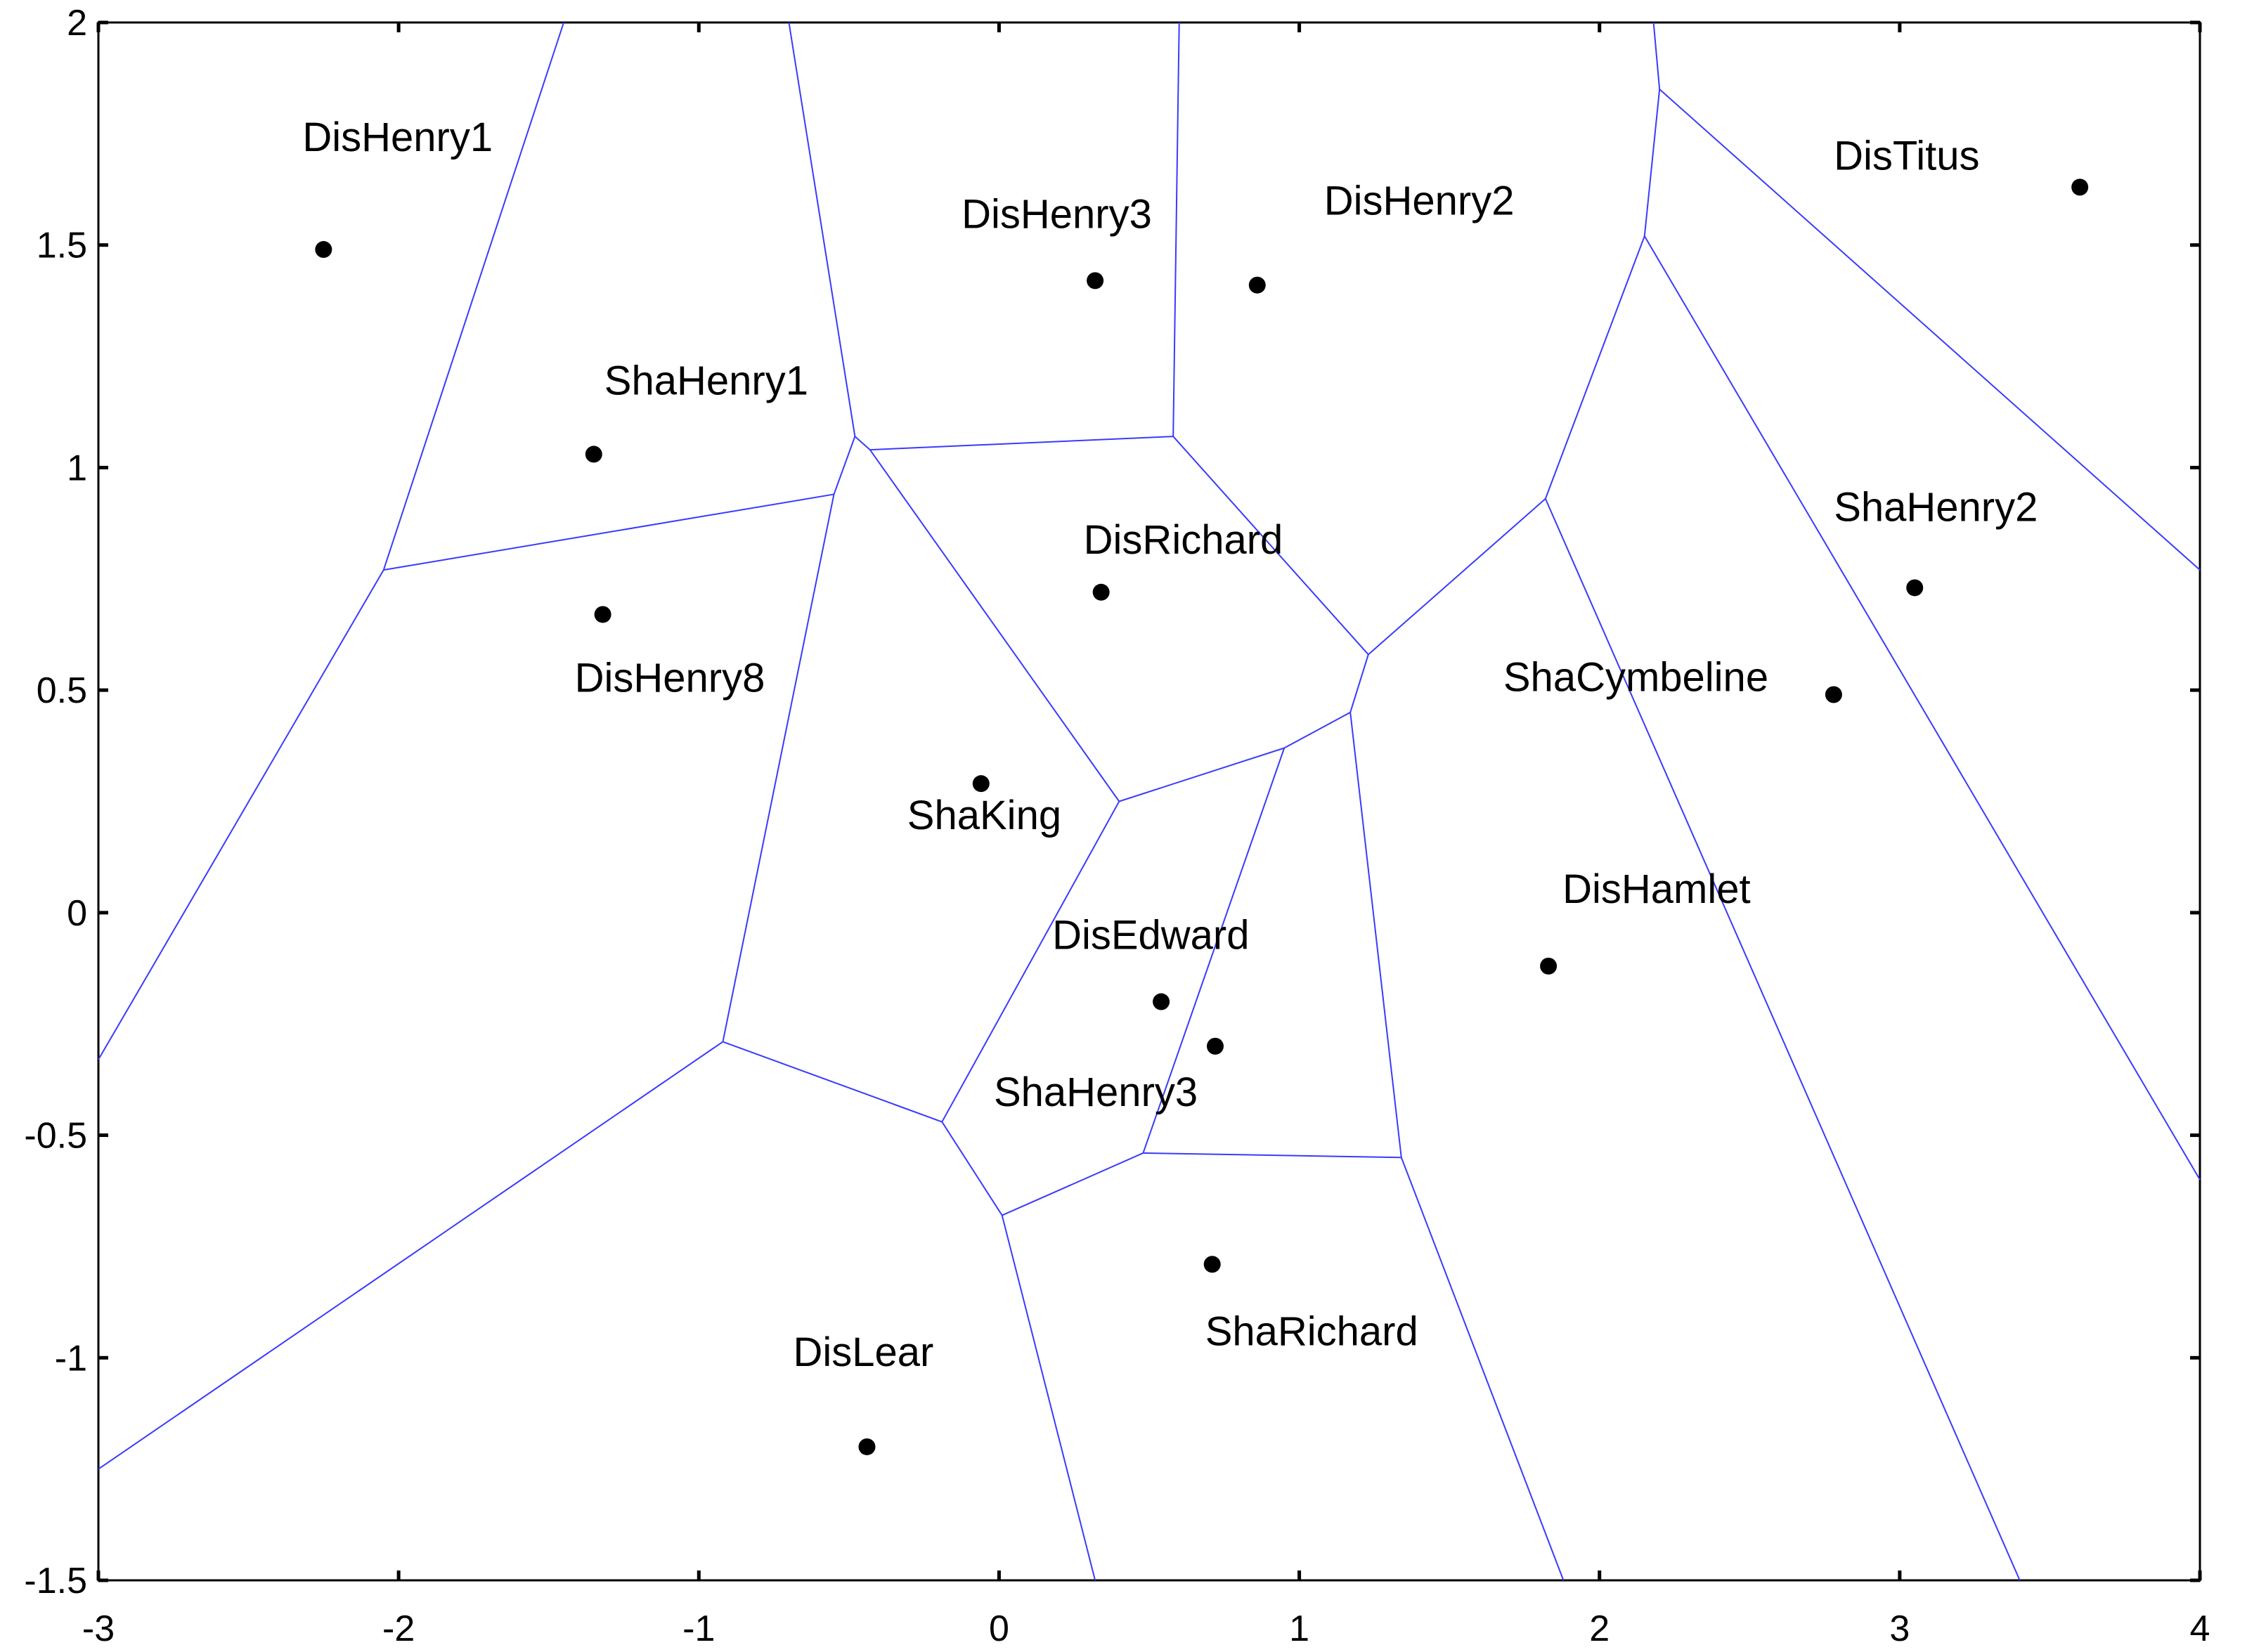 The image size is (2266, 1652). Describe the element at coordinates (71, 1358) in the screenshot. I see `y-tick-label: -1` at that location.